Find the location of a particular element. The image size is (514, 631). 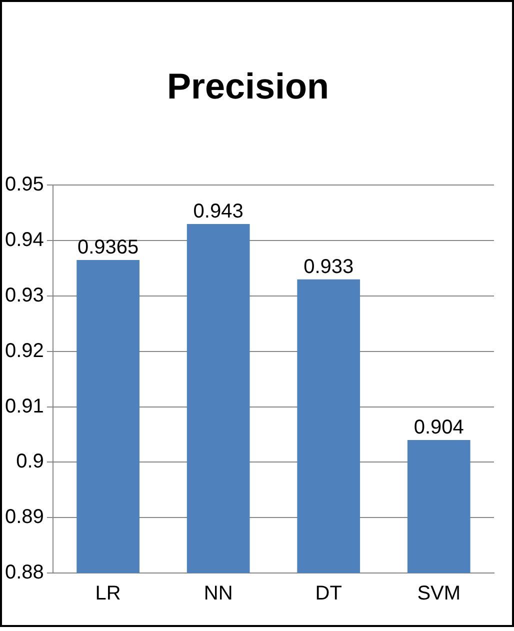

y-tick-label: 0.88 is located at coordinates (24, 573).